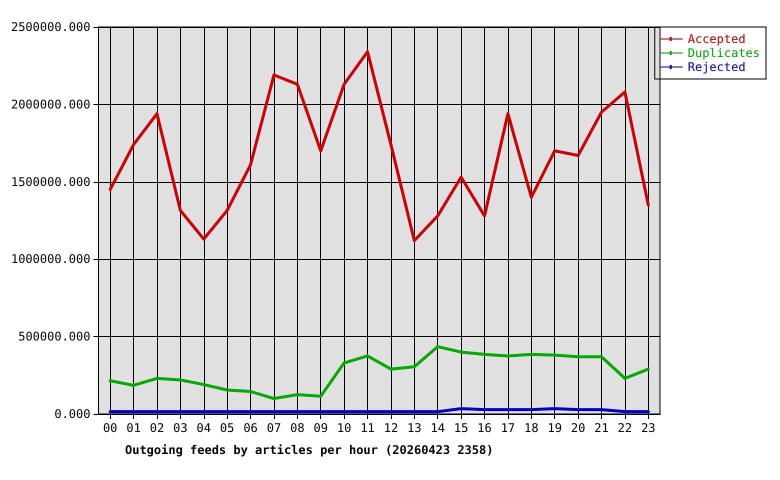 The image size is (780, 480). What do you see at coordinates (717, 67) in the screenshot?
I see `legend-label: Rejected` at bounding box center [717, 67].